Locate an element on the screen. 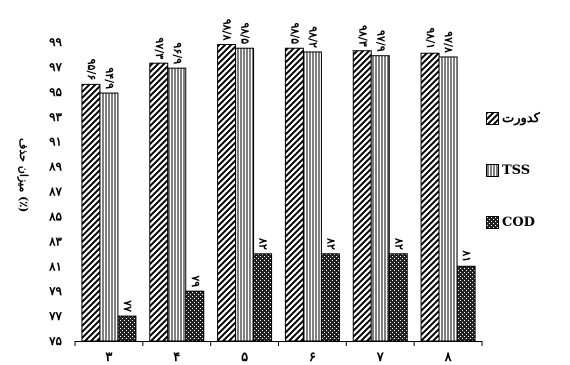 The height and width of the screenshot is (365, 570). data-label-turbidity: ۹۸/۳ is located at coordinates (362, 36).